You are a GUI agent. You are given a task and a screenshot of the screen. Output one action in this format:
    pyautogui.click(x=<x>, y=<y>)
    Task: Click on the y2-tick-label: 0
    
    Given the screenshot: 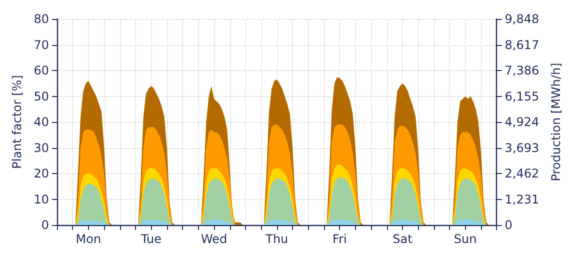 What is the action you would take?
    pyautogui.click(x=508, y=225)
    